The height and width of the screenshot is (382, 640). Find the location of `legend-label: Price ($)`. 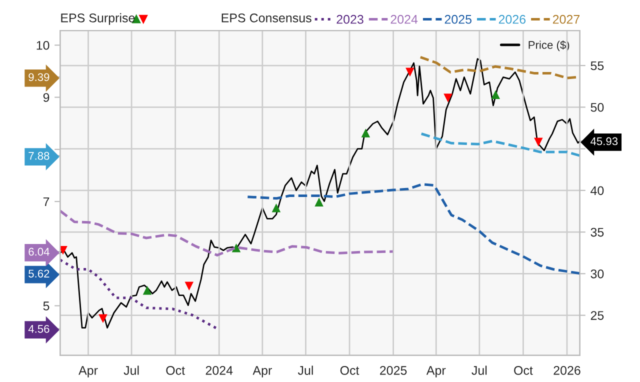

legend-label: Price ($) is located at coordinates (549, 46).